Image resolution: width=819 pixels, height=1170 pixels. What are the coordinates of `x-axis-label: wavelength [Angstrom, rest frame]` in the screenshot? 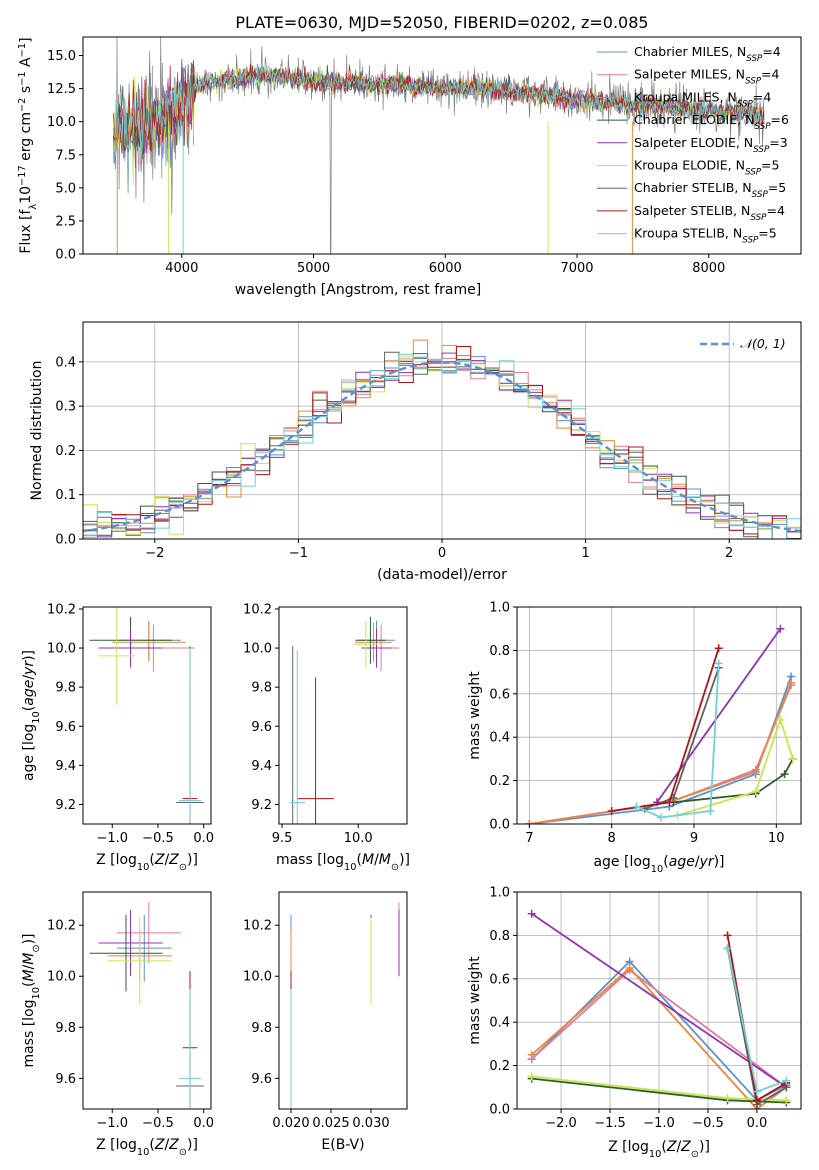 It's located at (358, 290).